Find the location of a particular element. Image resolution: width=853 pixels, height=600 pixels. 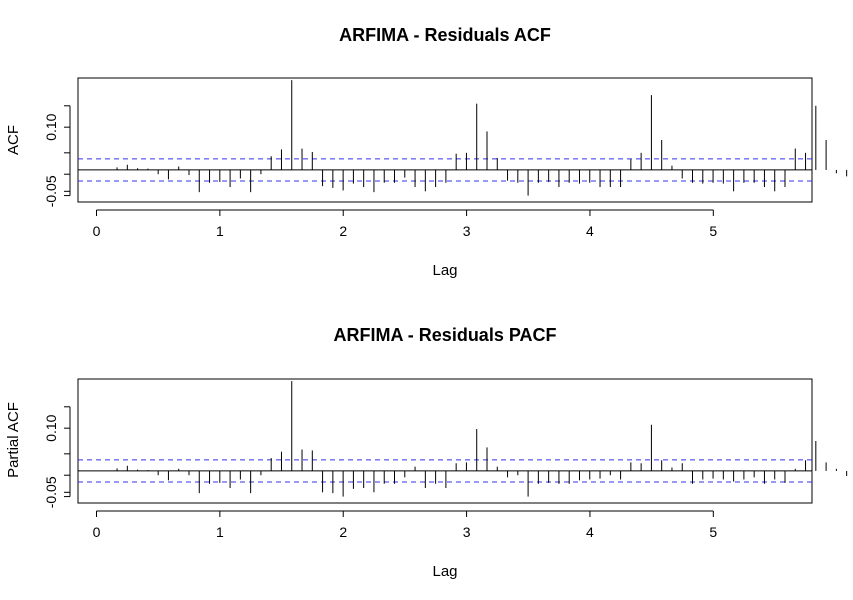

acf-x-tick-label: 4 is located at coordinates (590, 231).